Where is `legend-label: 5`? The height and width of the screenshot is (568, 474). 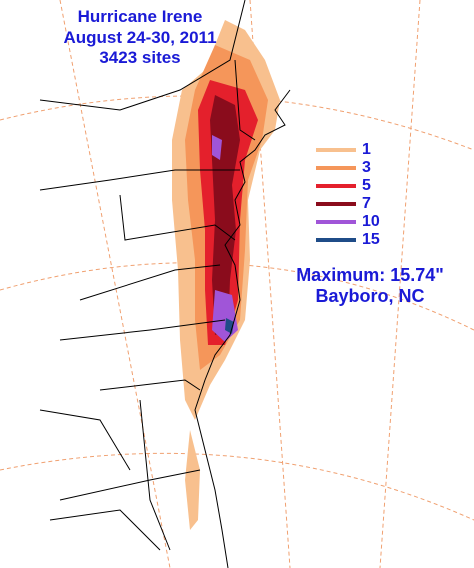 legend-label: 5 is located at coordinates (366, 185).